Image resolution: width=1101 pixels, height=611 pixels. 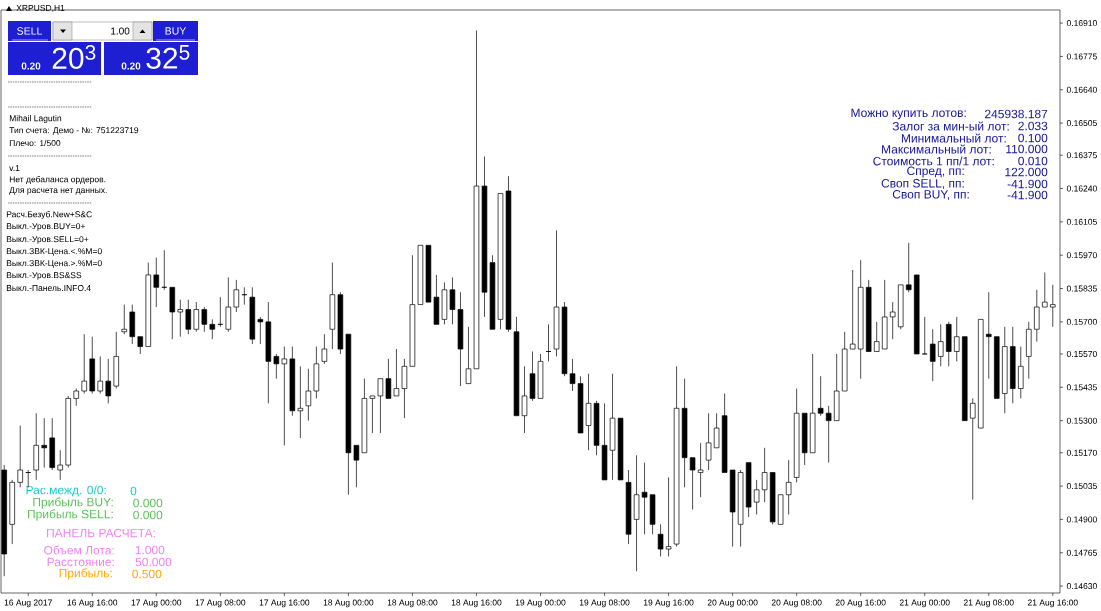 What do you see at coordinates (284, 603) in the screenshot?
I see `x-tick-label: 17 Aug 16:00` at bounding box center [284, 603].